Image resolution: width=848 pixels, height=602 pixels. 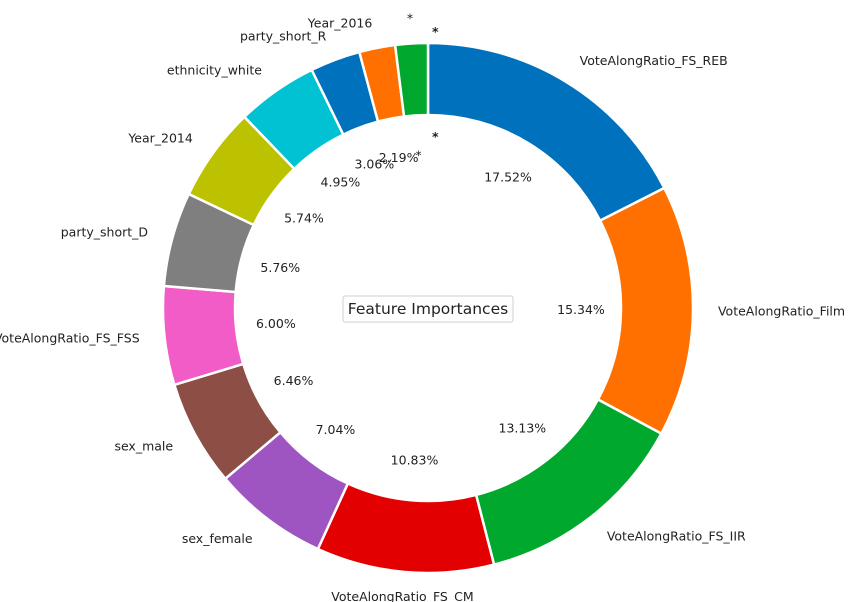 What do you see at coordinates (70, 338) in the screenshot?
I see `slice-label-votealongratio-fs-fss-6: VoteAlongRatio_FS_FSS` at bounding box center [70, 338].